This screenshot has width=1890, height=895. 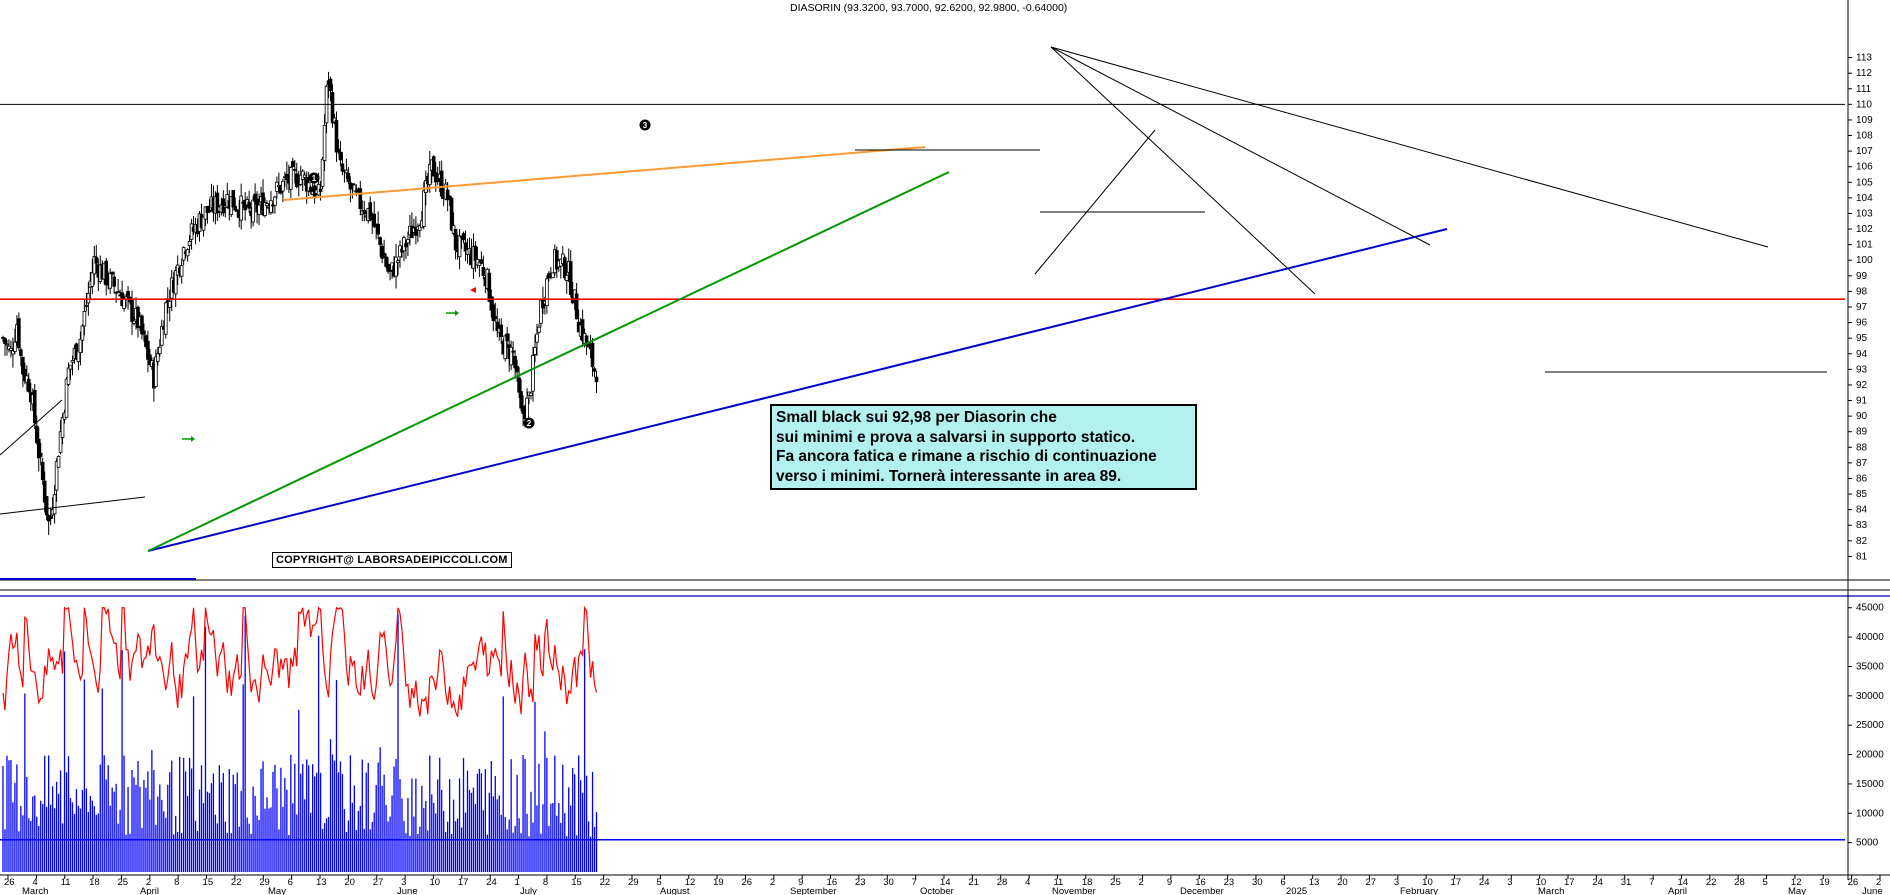 I want to click on day-tick-label: 9, so click(x=800, y=882).